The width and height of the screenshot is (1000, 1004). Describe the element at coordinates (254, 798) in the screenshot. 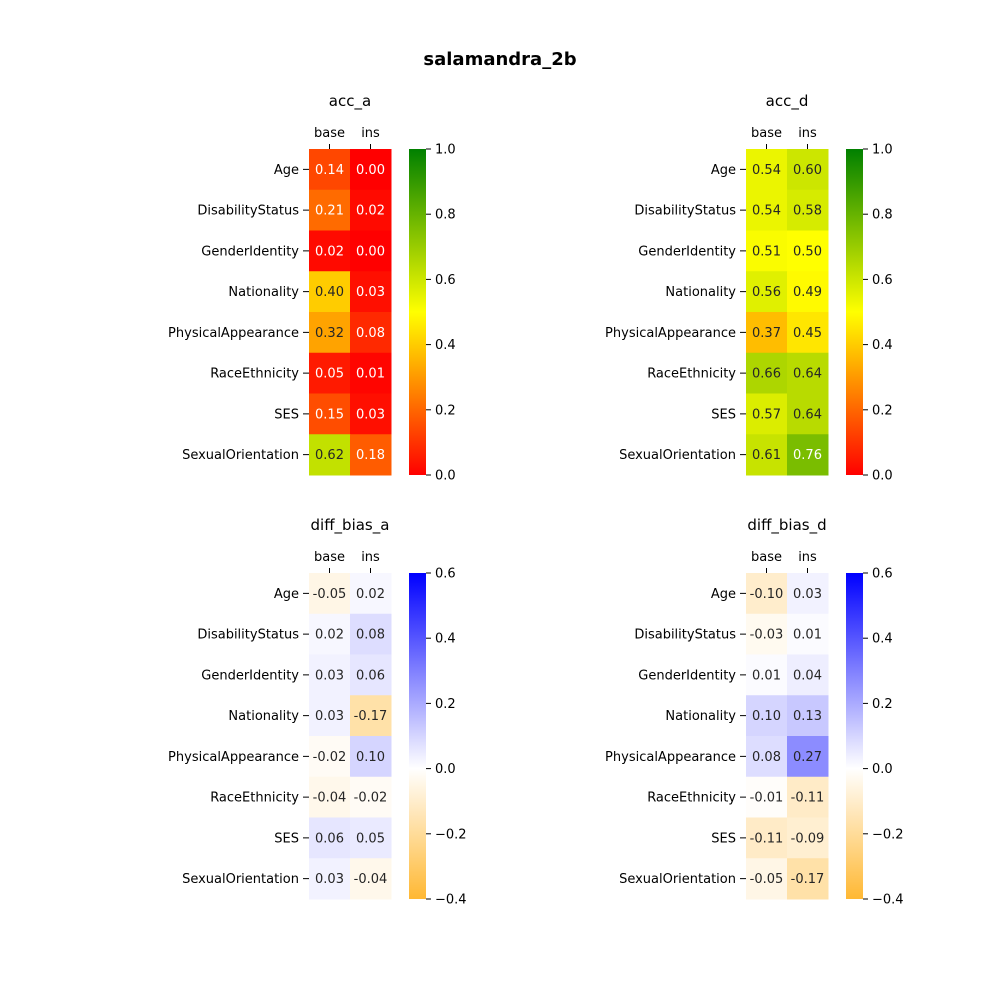

I see `row-label: RaceEthnicity` at that location.